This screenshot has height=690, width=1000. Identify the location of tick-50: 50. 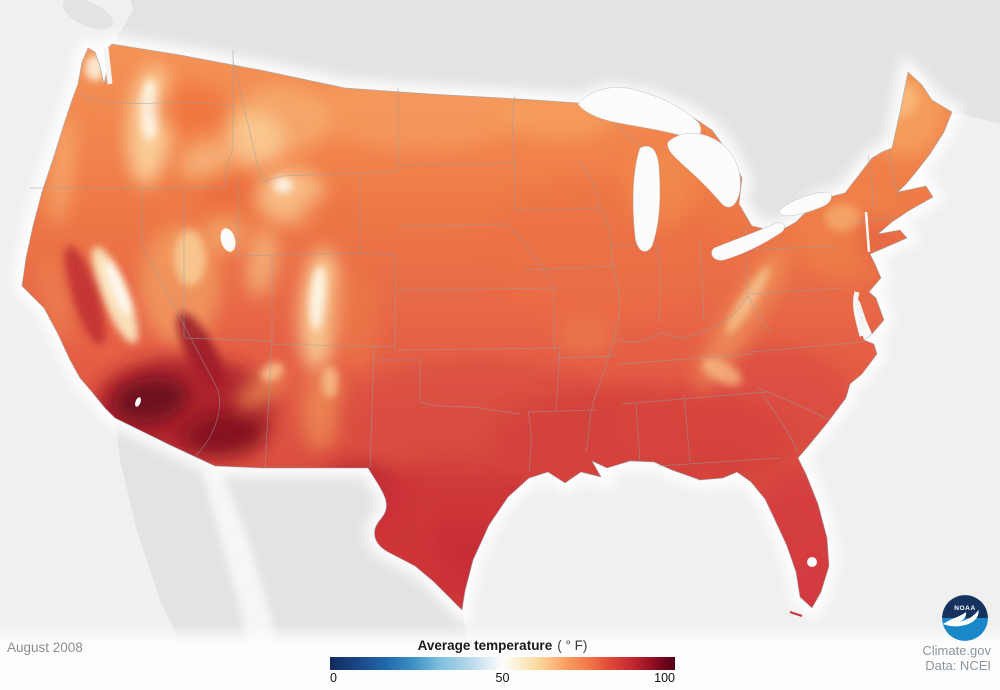
(502, 678).